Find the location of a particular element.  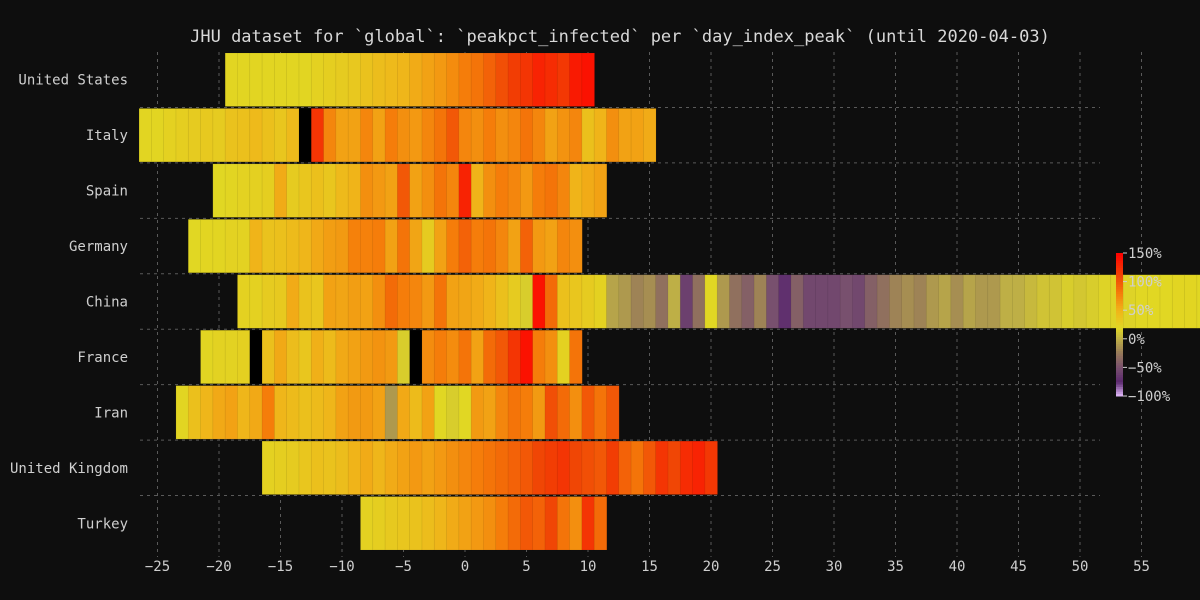

y-tick-label: United States is located at coordinates (73, 81).